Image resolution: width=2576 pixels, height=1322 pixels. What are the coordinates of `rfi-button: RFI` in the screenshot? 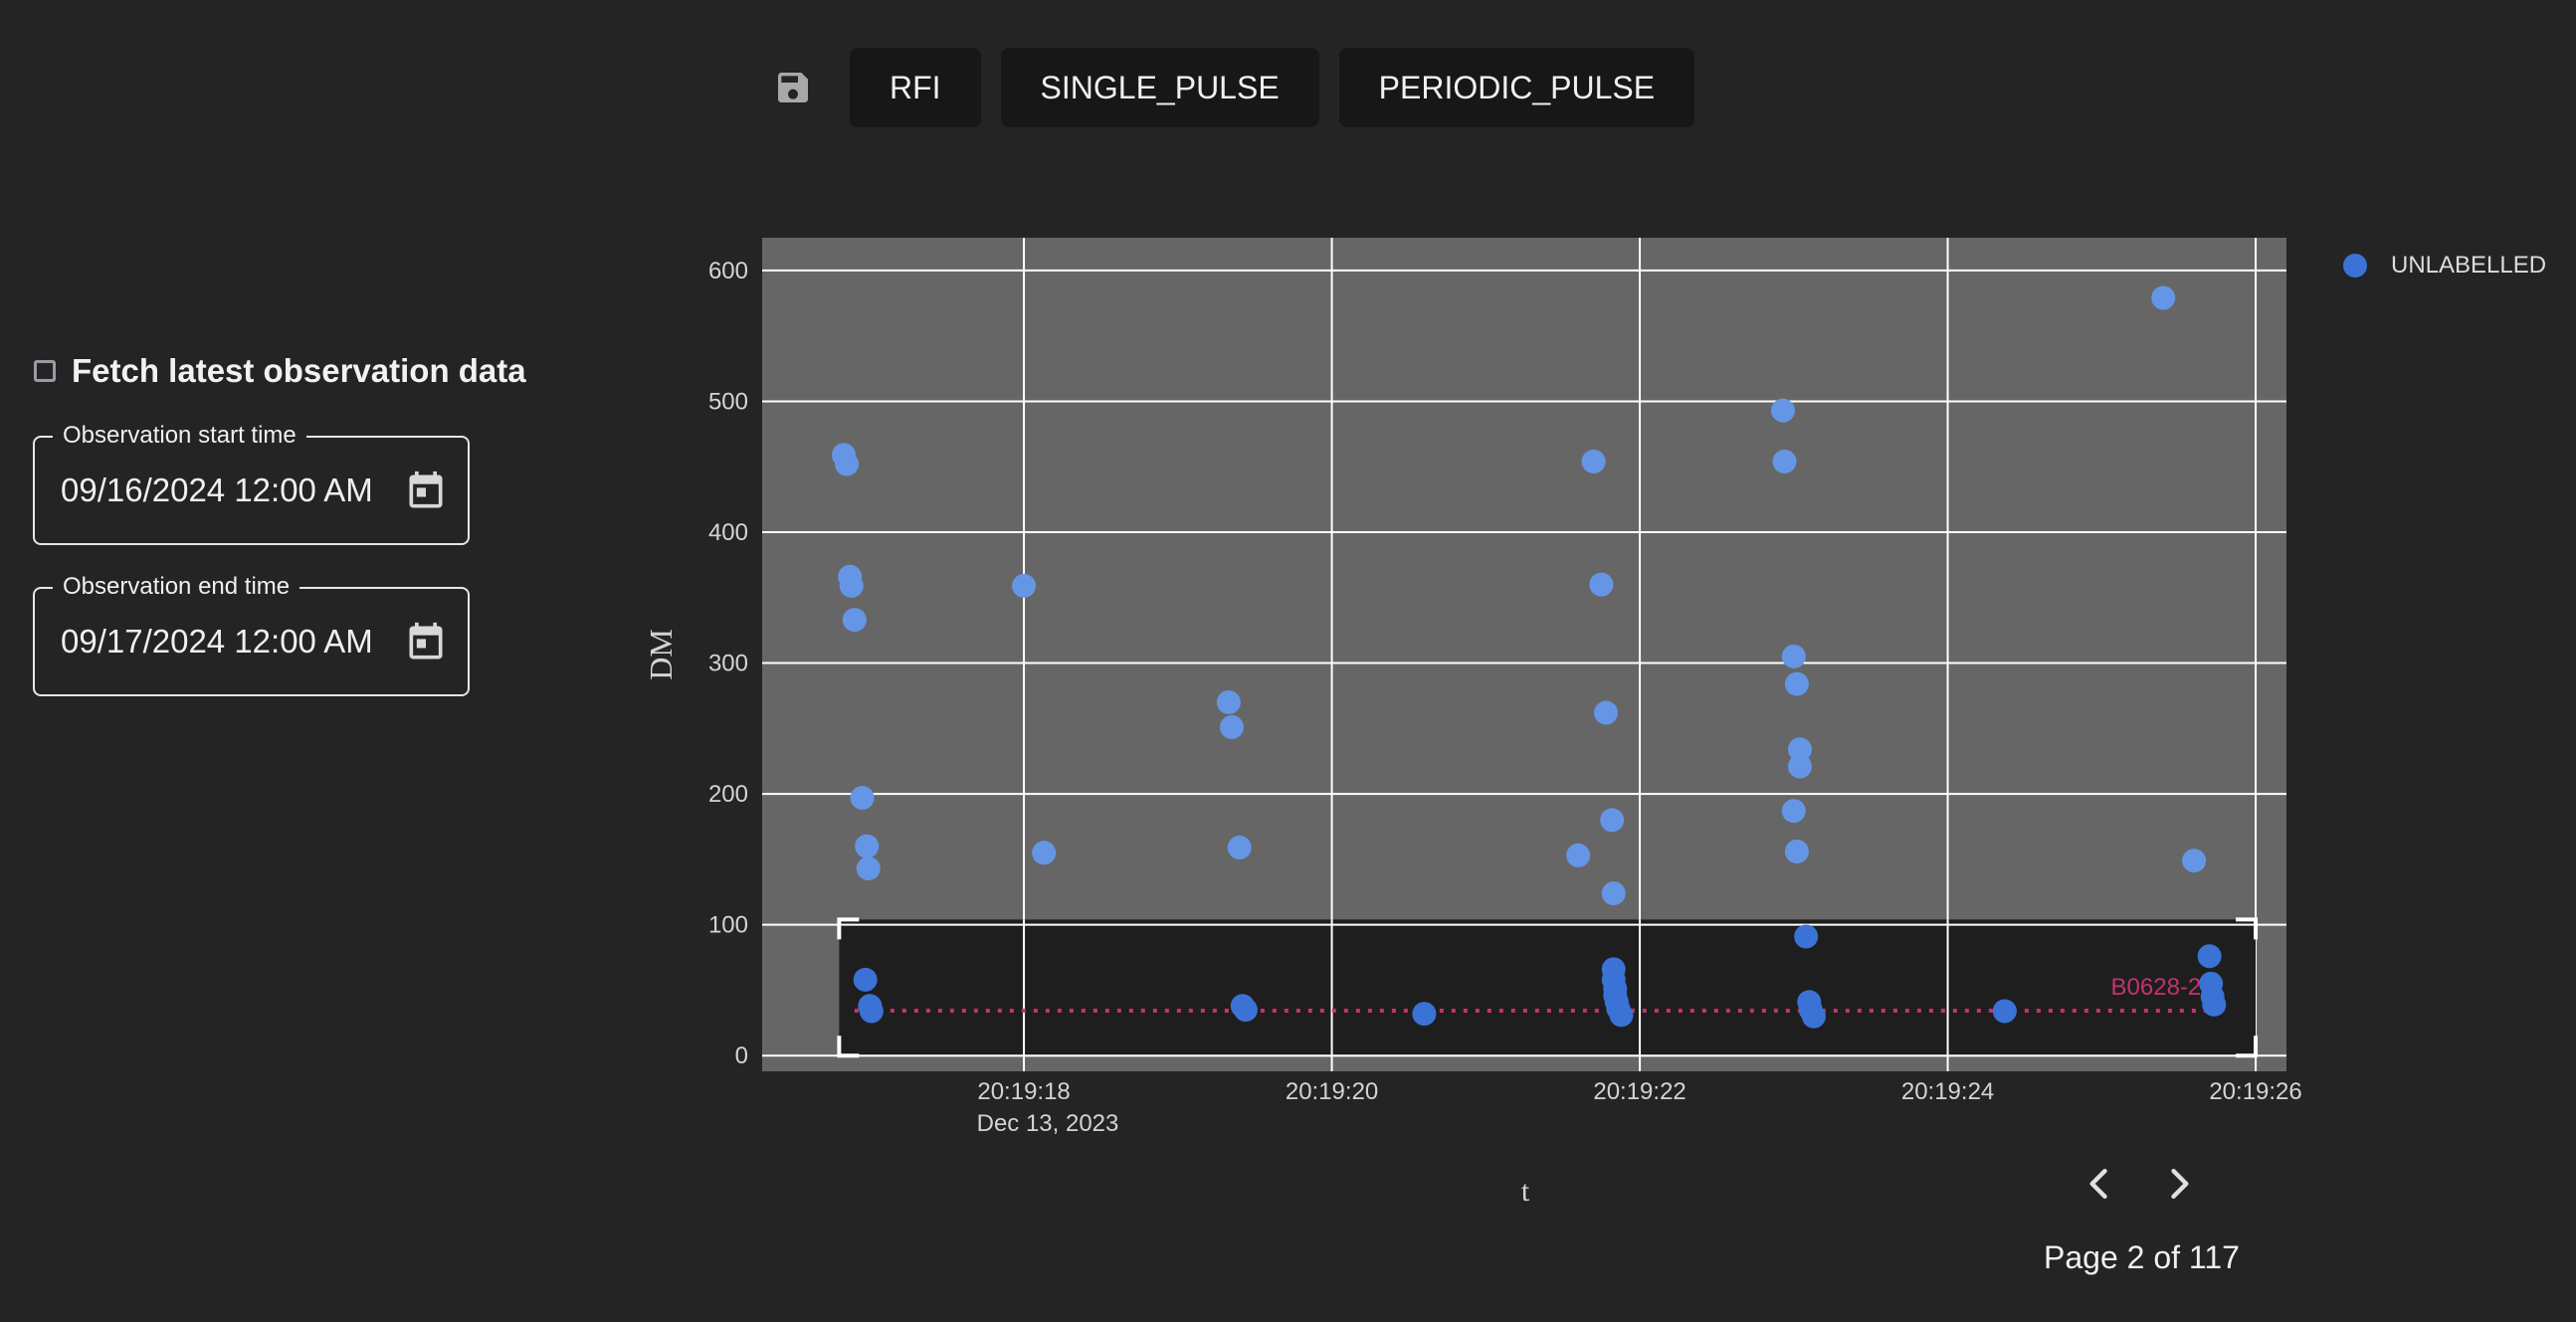 It's located at (915, 87).